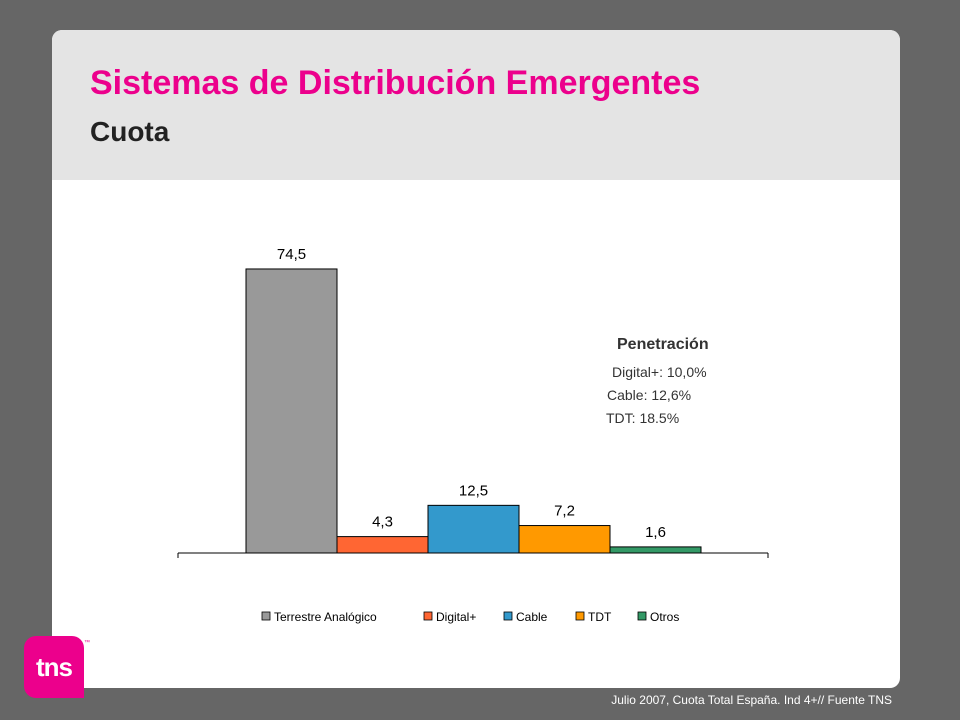 The height and width of the screenshot is (720, 960). Describe the element at coordinates (382, 522) in the screenshot. I see `bar-value-label-1: 4,3` at that location.